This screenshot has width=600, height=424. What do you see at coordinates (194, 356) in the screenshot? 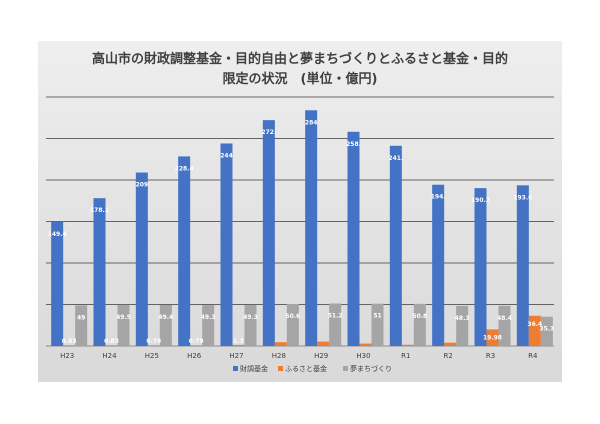
I see `x-tick-label: H26` at bounding box center [194, 356].